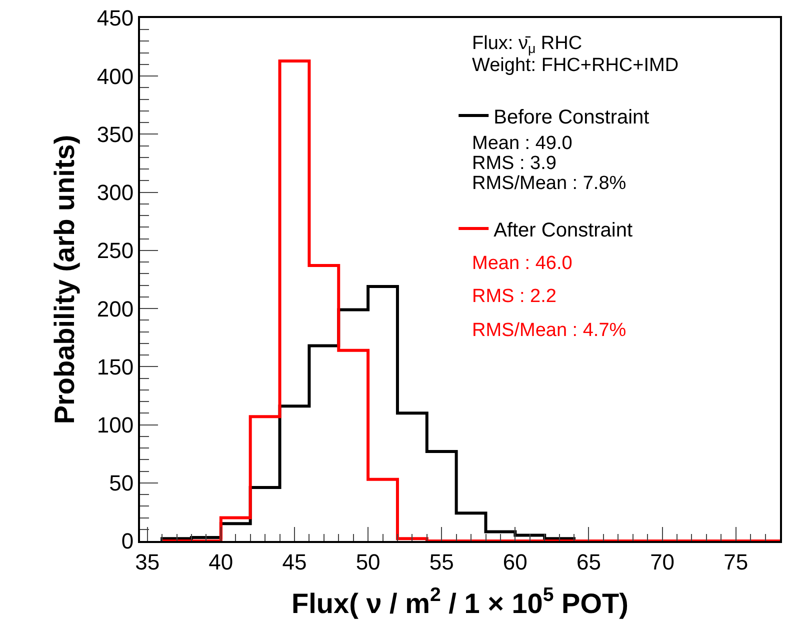  Describe the element at coordinates (588, 561) in the screenshot. I see `x-tick-label: 65` at that location.